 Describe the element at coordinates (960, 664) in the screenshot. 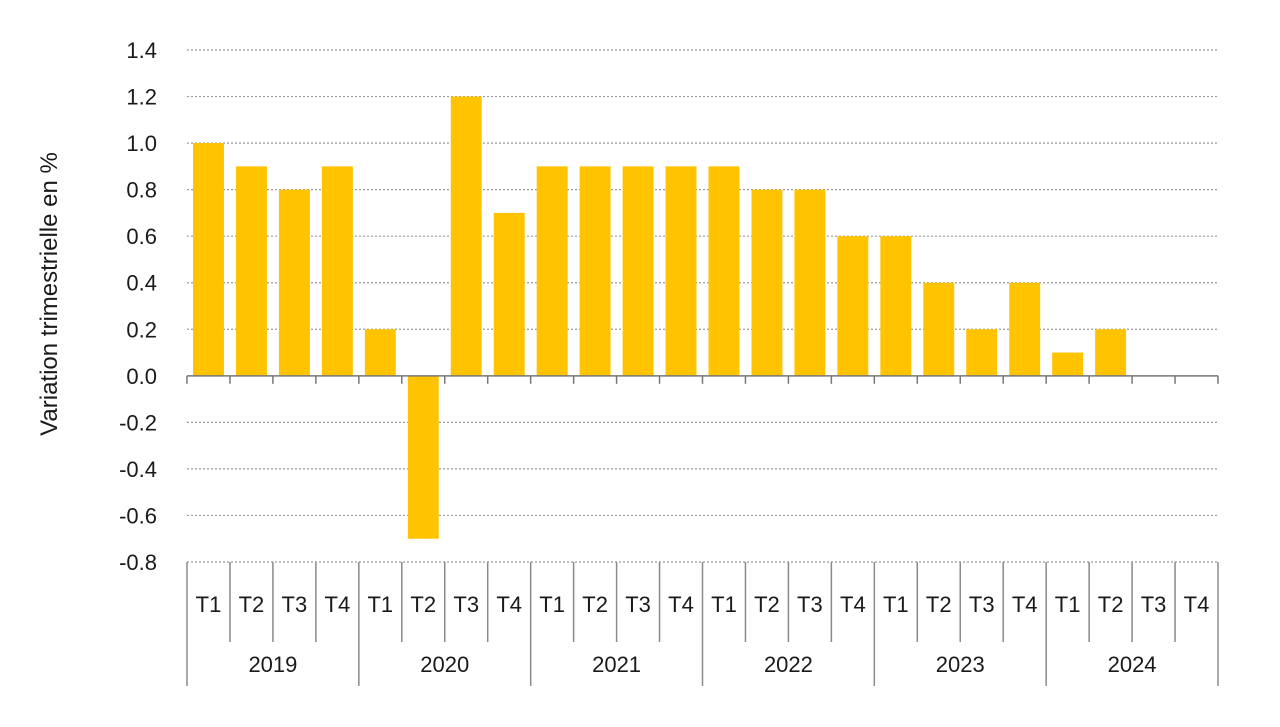

I see `x-group-label: 2023` at that location.